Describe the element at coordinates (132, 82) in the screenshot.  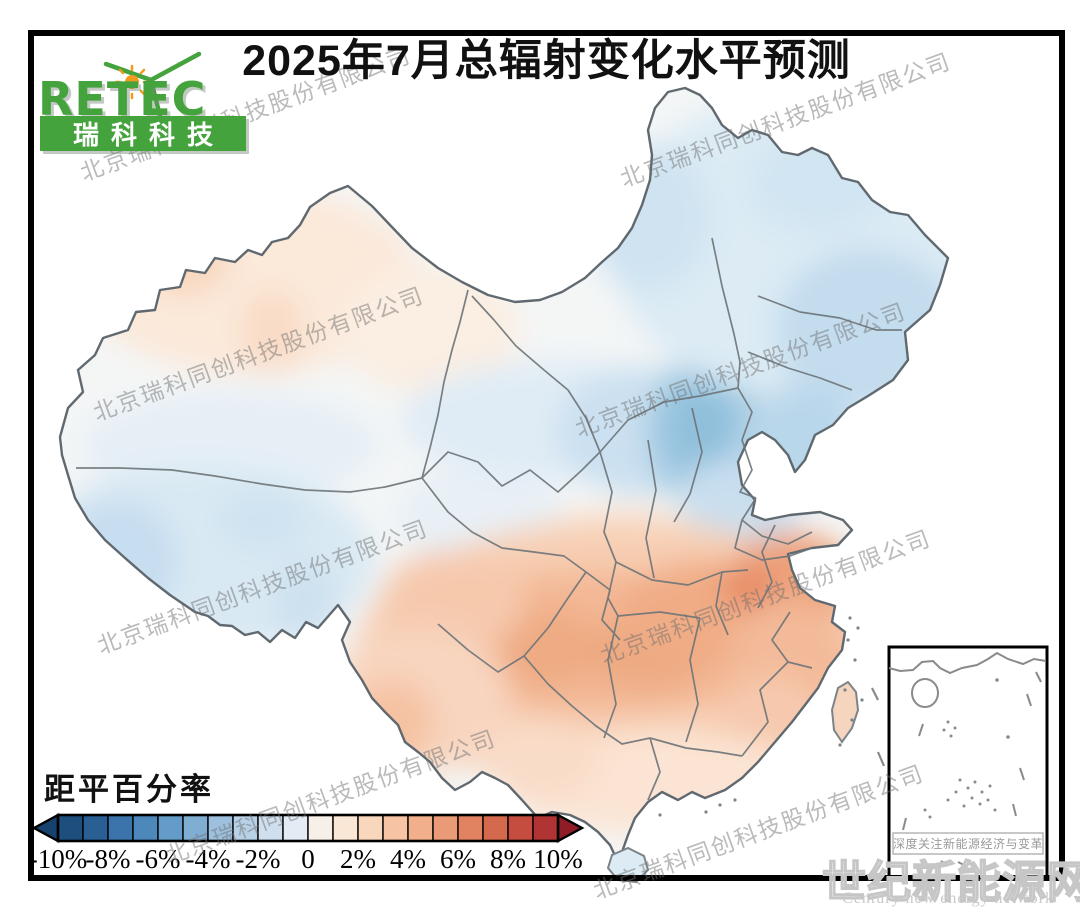
I see `sun-icon` at that location.